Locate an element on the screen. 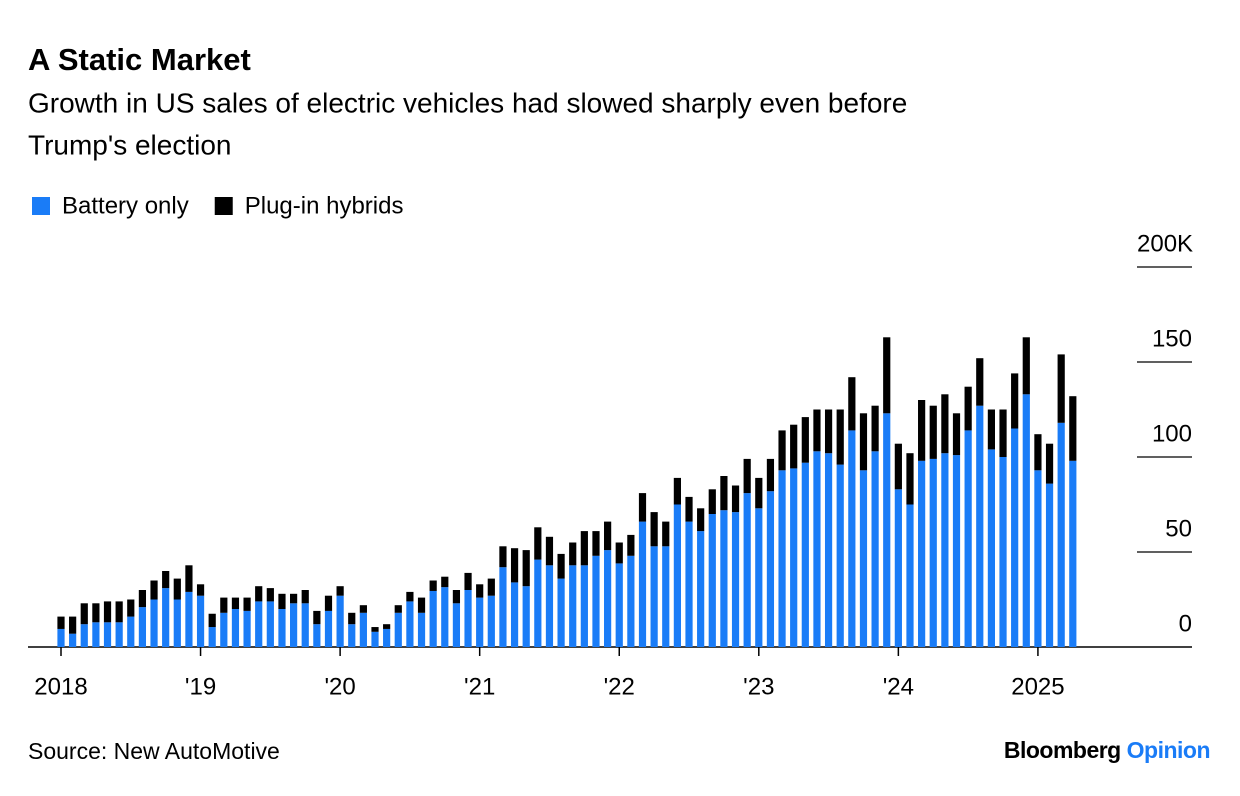 The width and height of the screenshot is (1240, 796). x-tick-label: 2018 is located at coordinates (60, 686).